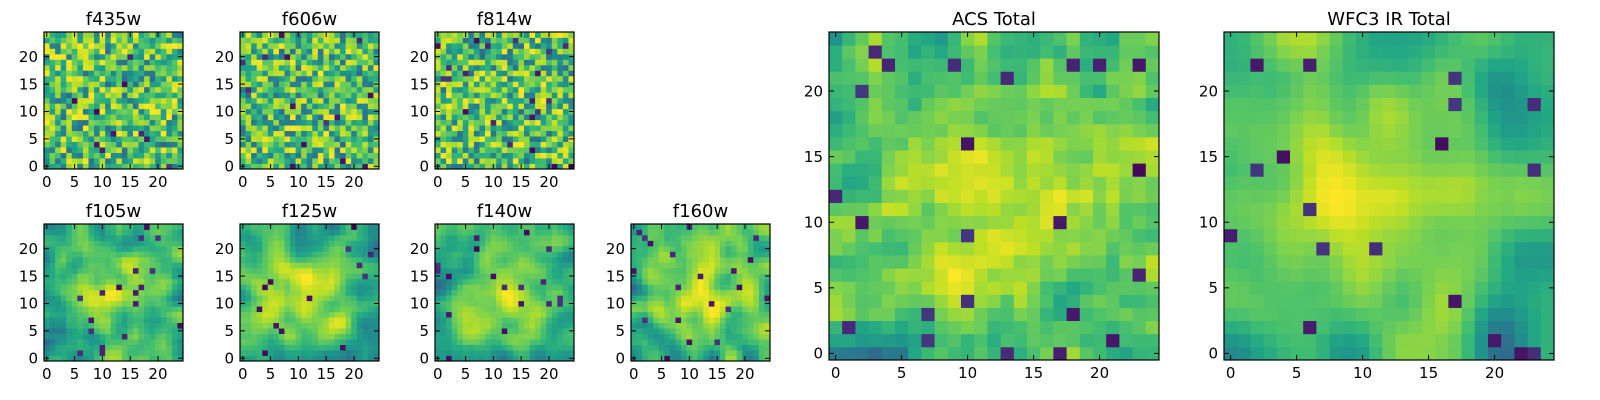 This screenshot has width=1600, height=400. Describe the element at coordinates (33, 139) in the screenshot. I see `y-tick-label: 5` at that location.